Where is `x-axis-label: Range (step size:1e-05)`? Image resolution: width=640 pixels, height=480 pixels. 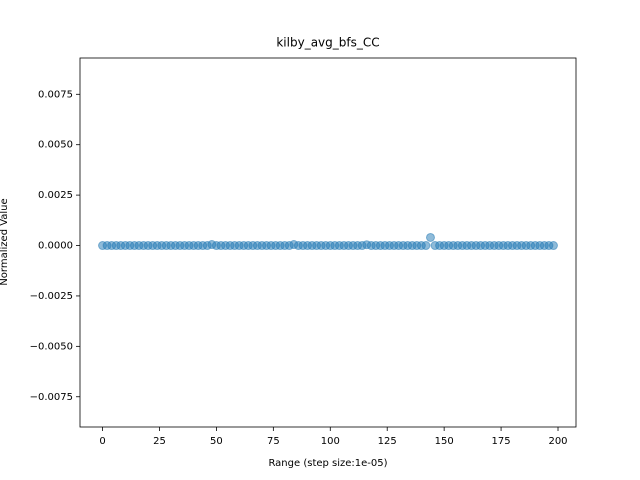
x-axis-label: Range (step size:1e-05) is located at coordinates (327, 463).